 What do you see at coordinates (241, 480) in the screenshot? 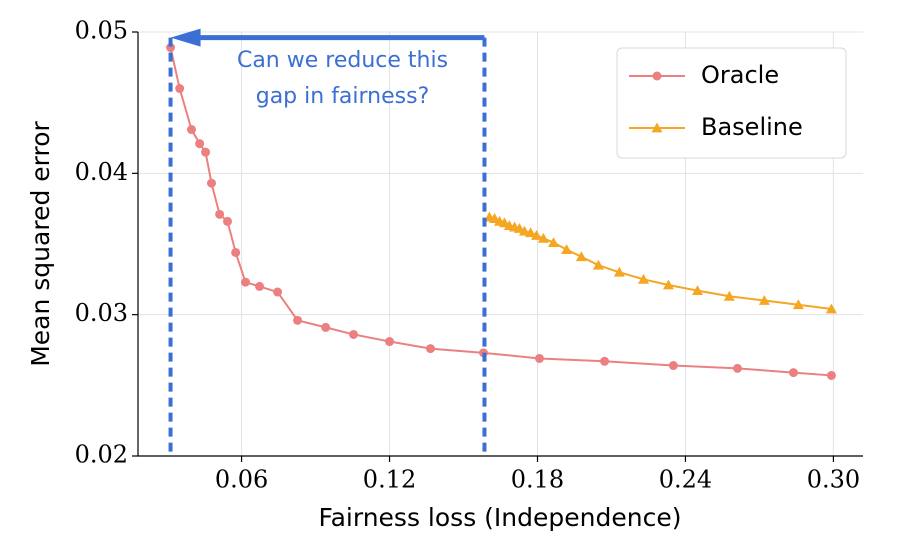
I see `x-tick-label: 0.06` at bounding box center [241, 480].